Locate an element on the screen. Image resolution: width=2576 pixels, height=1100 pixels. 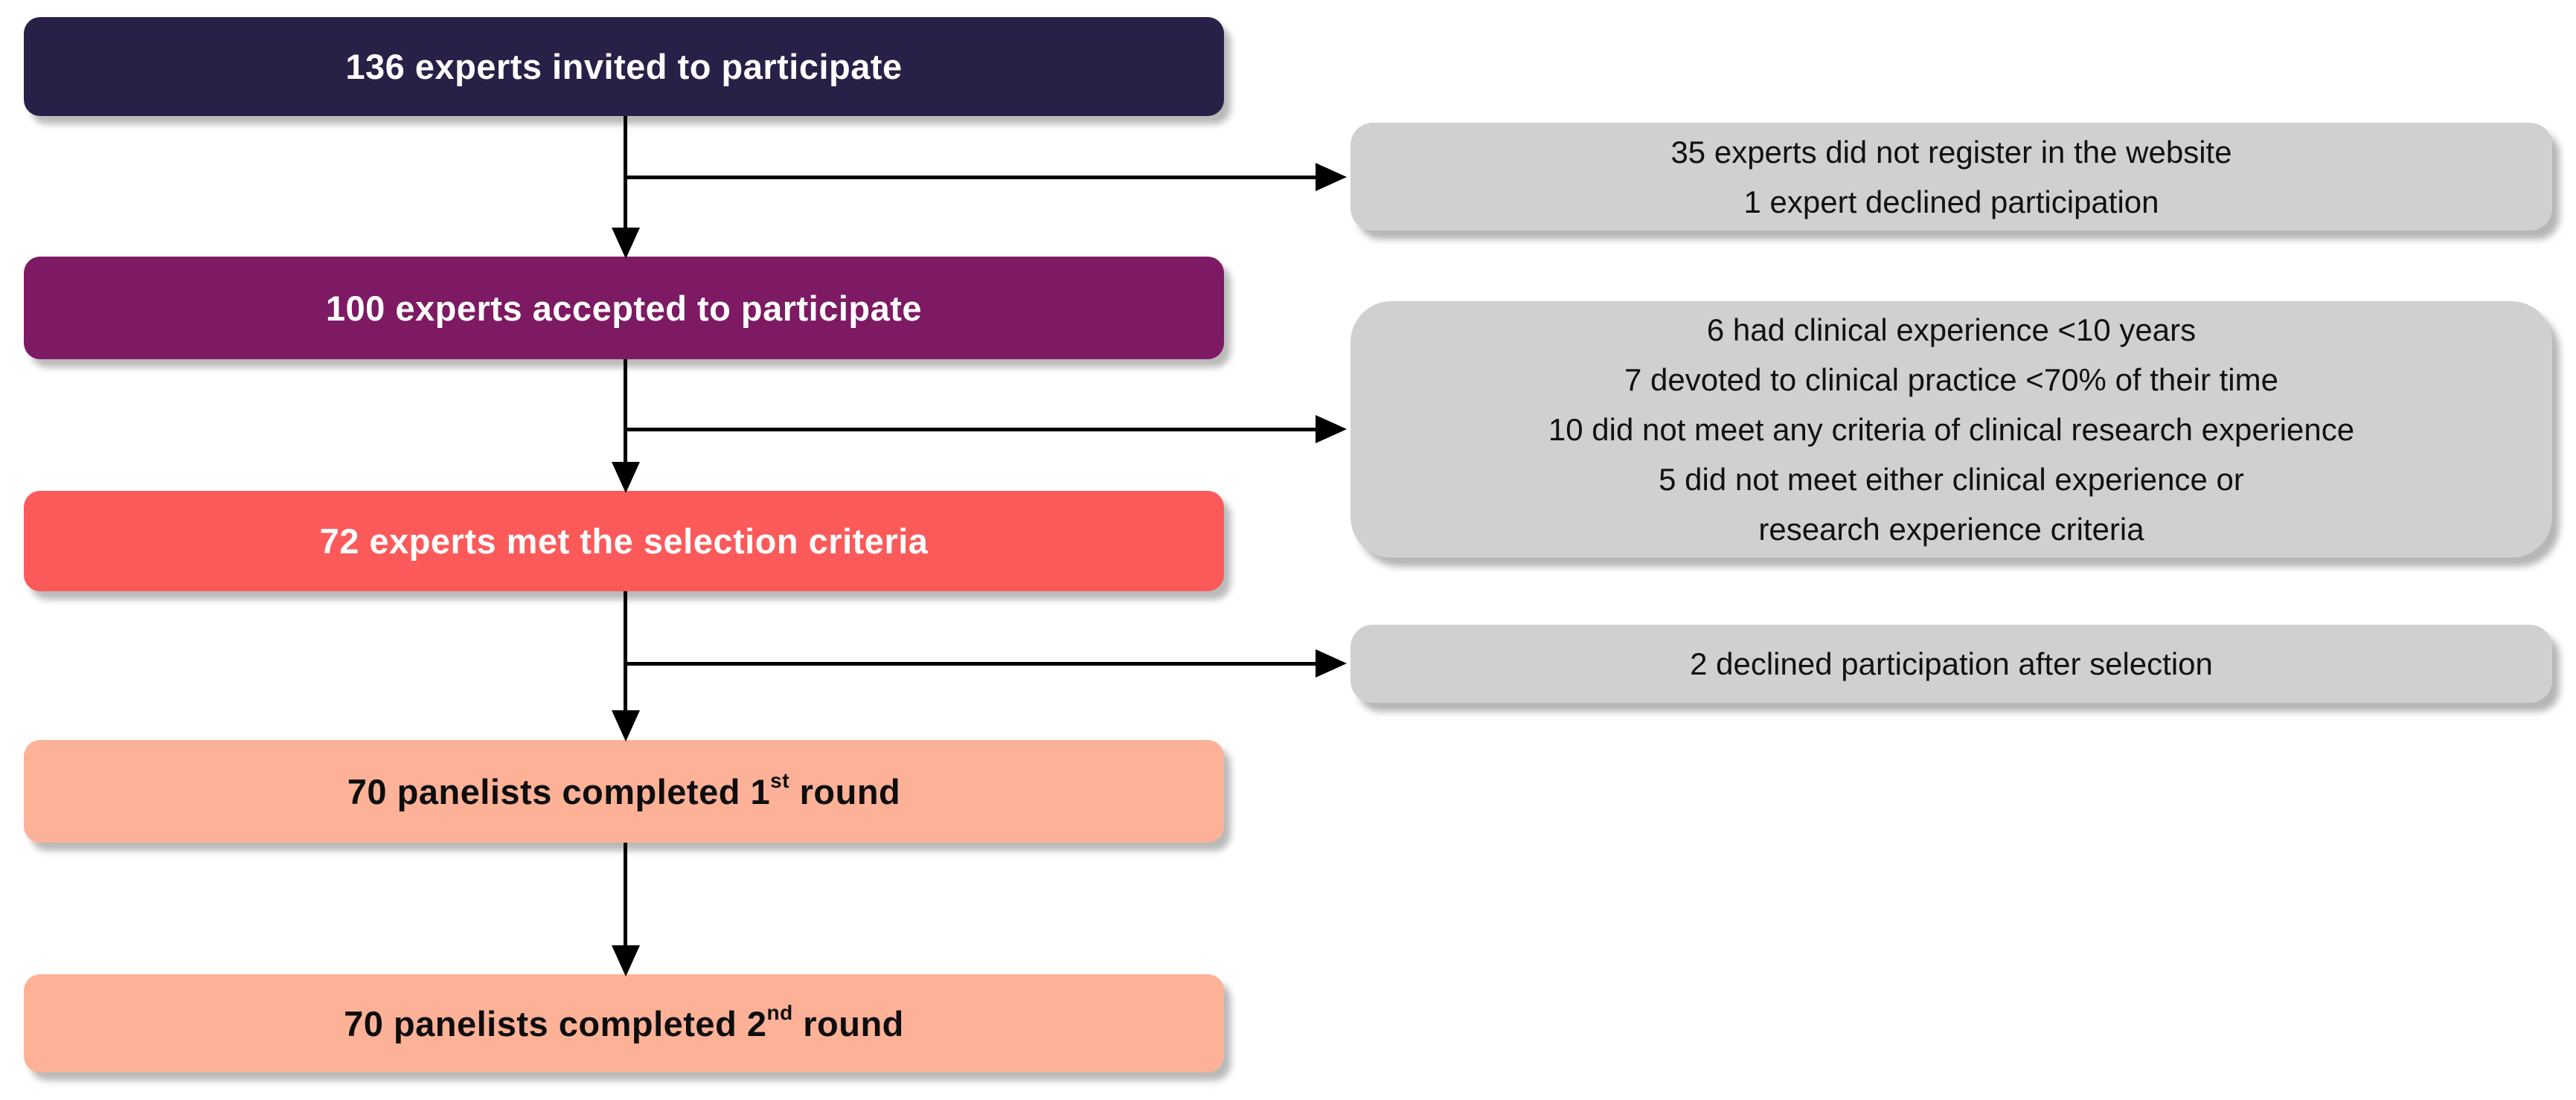
exclusion-line: 1 expert declined participation is located at coordinates (1951, 202).